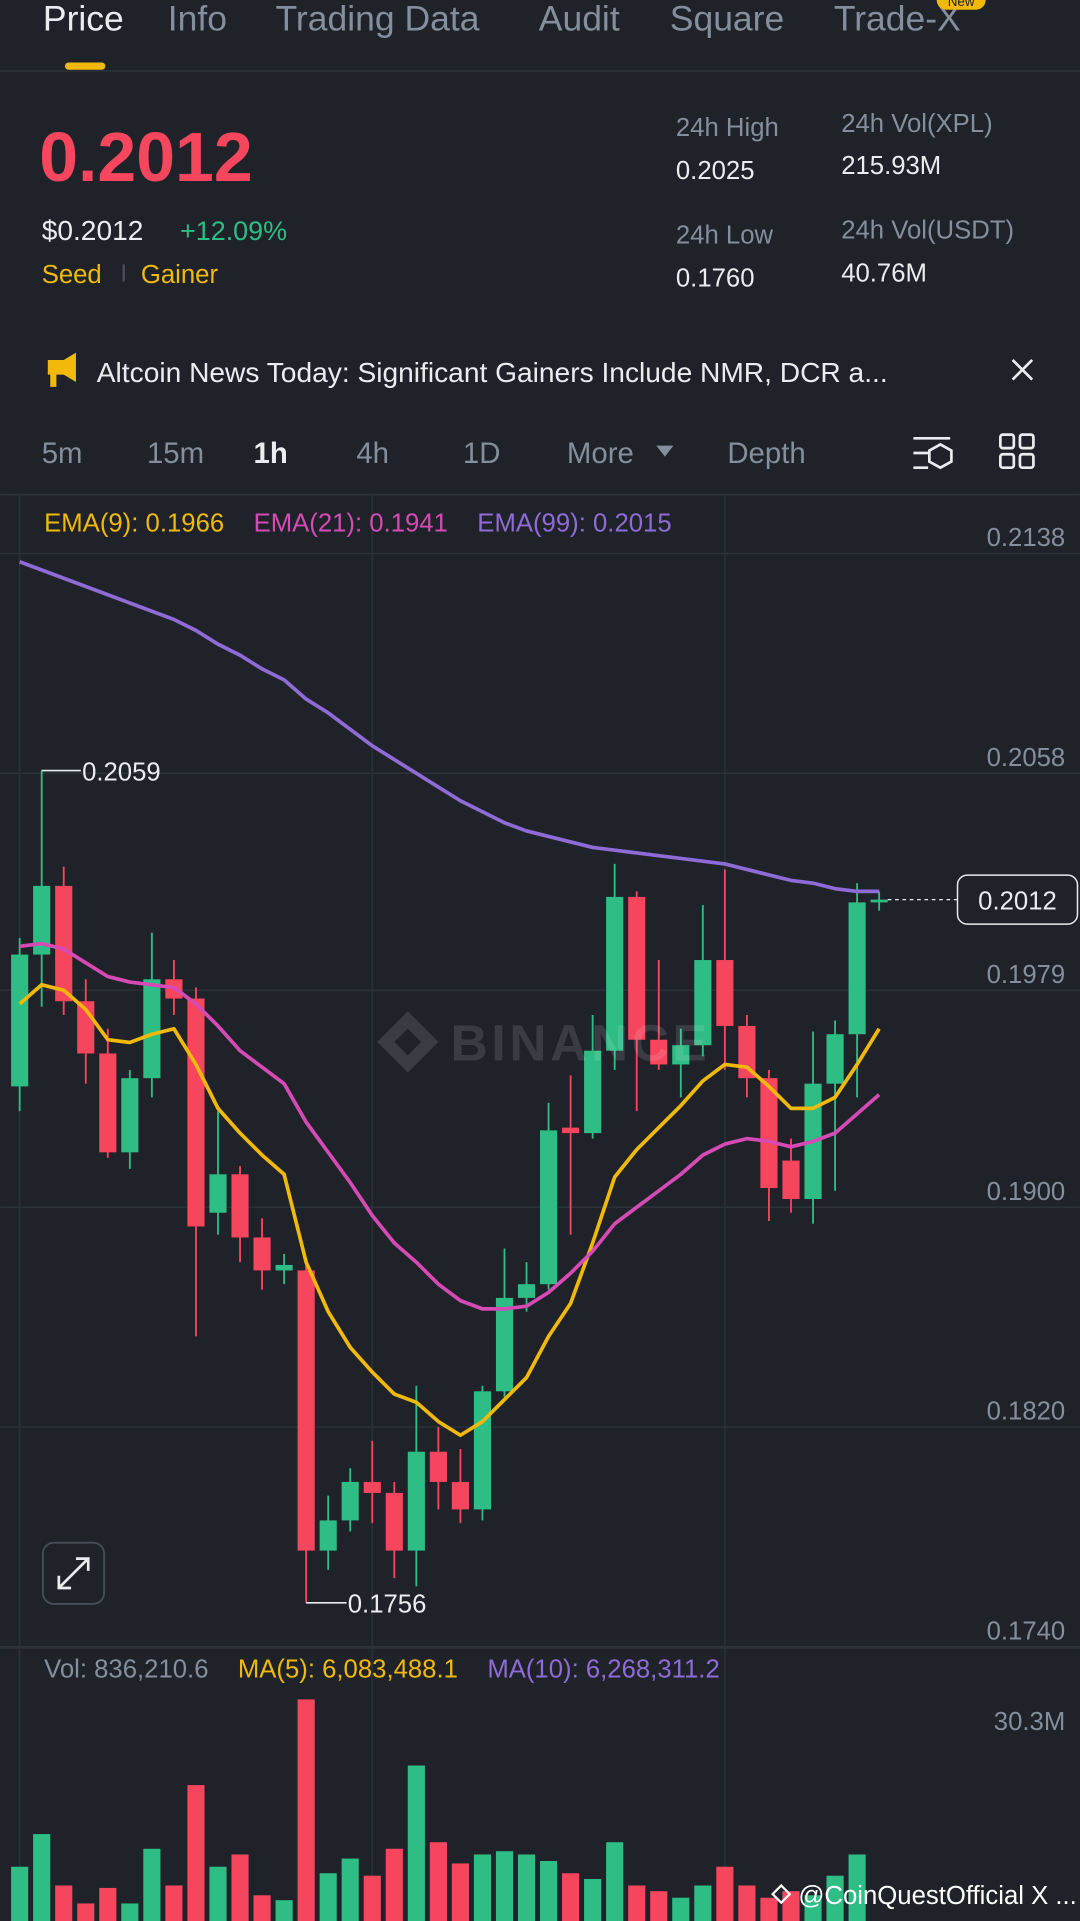  Describe the element at coordinates (304, 523) in the screenshot. I see `legend-name: EMA(21)` at that location.